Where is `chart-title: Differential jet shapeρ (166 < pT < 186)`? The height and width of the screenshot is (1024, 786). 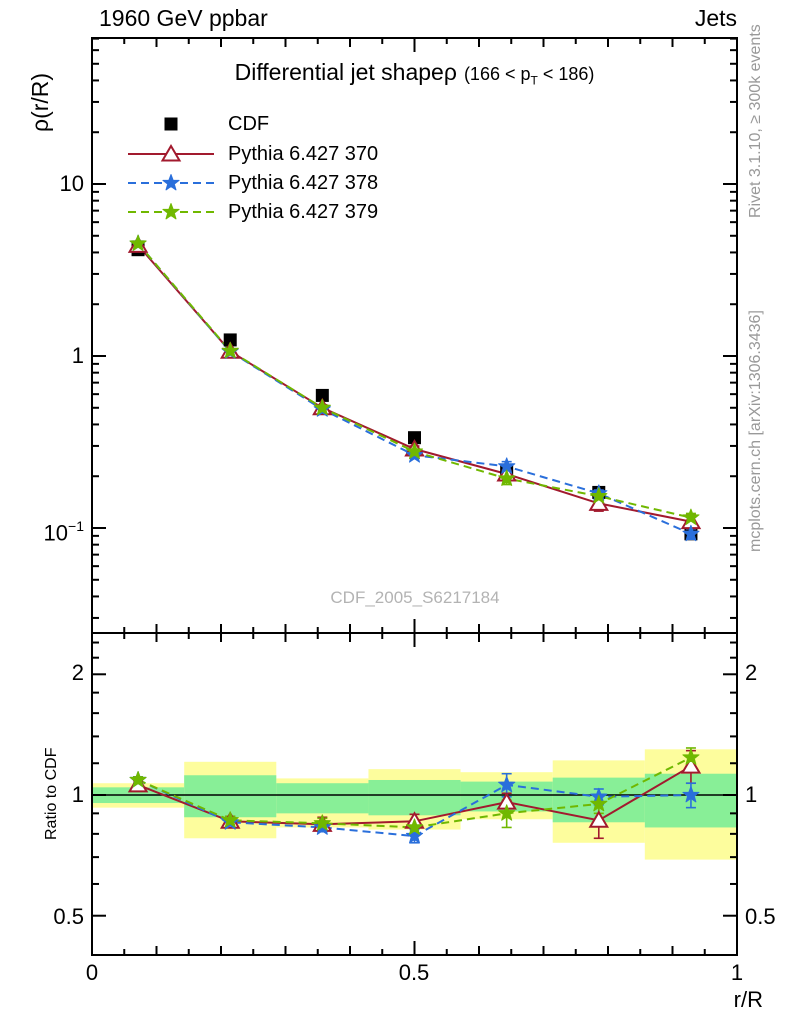
chart-title: Differential jet shapeρ (166 < pT < 186) is located at coordinates (414, 73).